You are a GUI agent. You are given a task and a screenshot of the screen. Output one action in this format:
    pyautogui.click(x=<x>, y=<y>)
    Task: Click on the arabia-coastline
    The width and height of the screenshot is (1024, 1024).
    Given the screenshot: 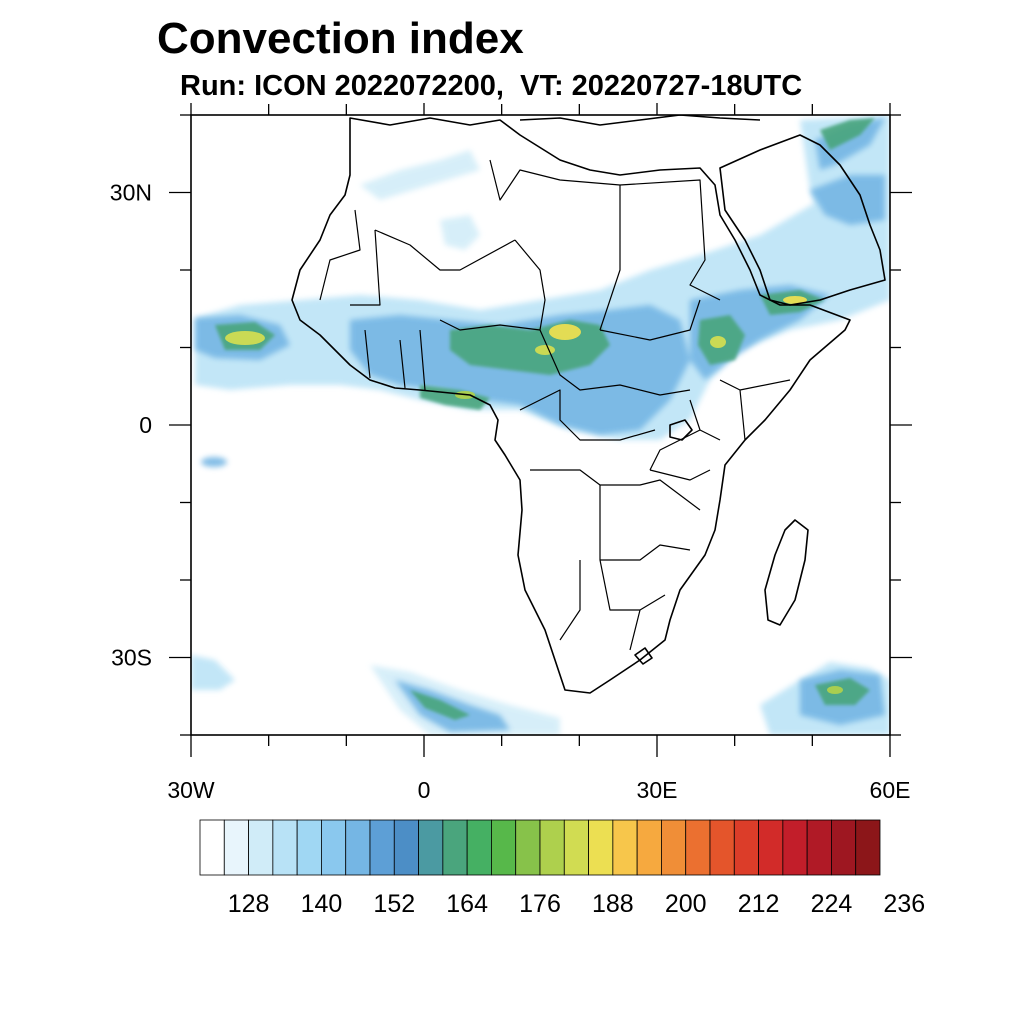 What is the action you would take?
    pyautogui.click(x=802, y=220)
    